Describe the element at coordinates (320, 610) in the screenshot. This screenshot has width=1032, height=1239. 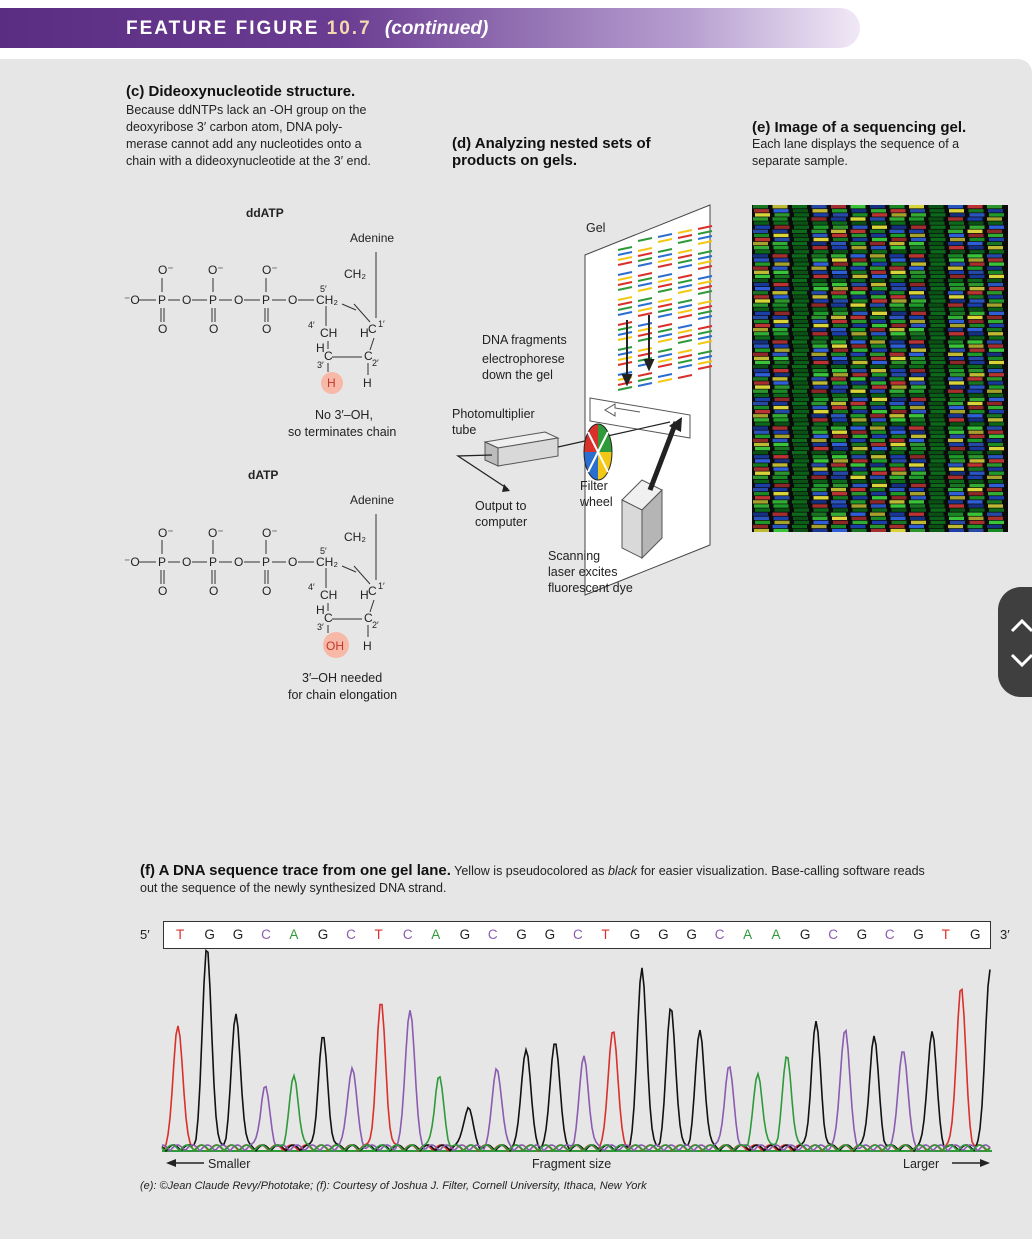
I see `datp-h-3: H` at that location.